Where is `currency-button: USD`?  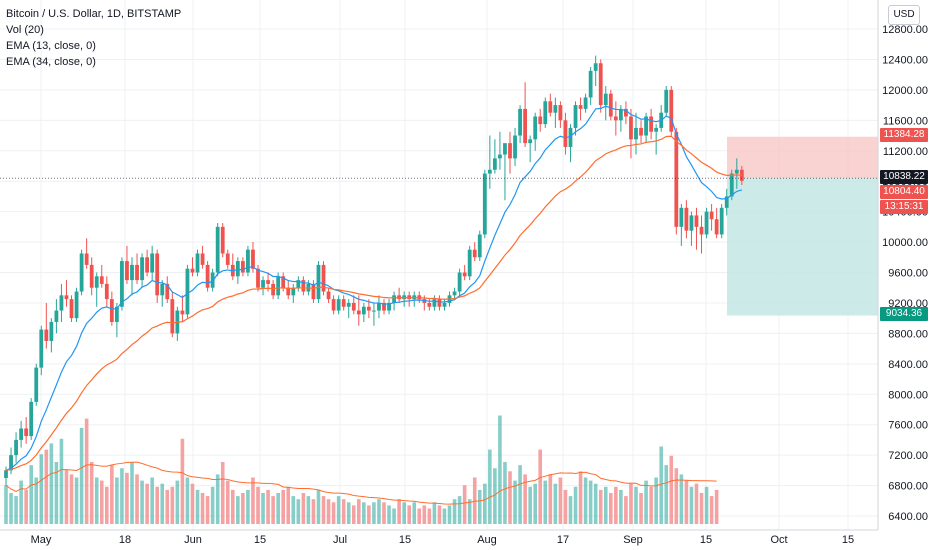
currency-button: USD is located at coordinates (904, 15).